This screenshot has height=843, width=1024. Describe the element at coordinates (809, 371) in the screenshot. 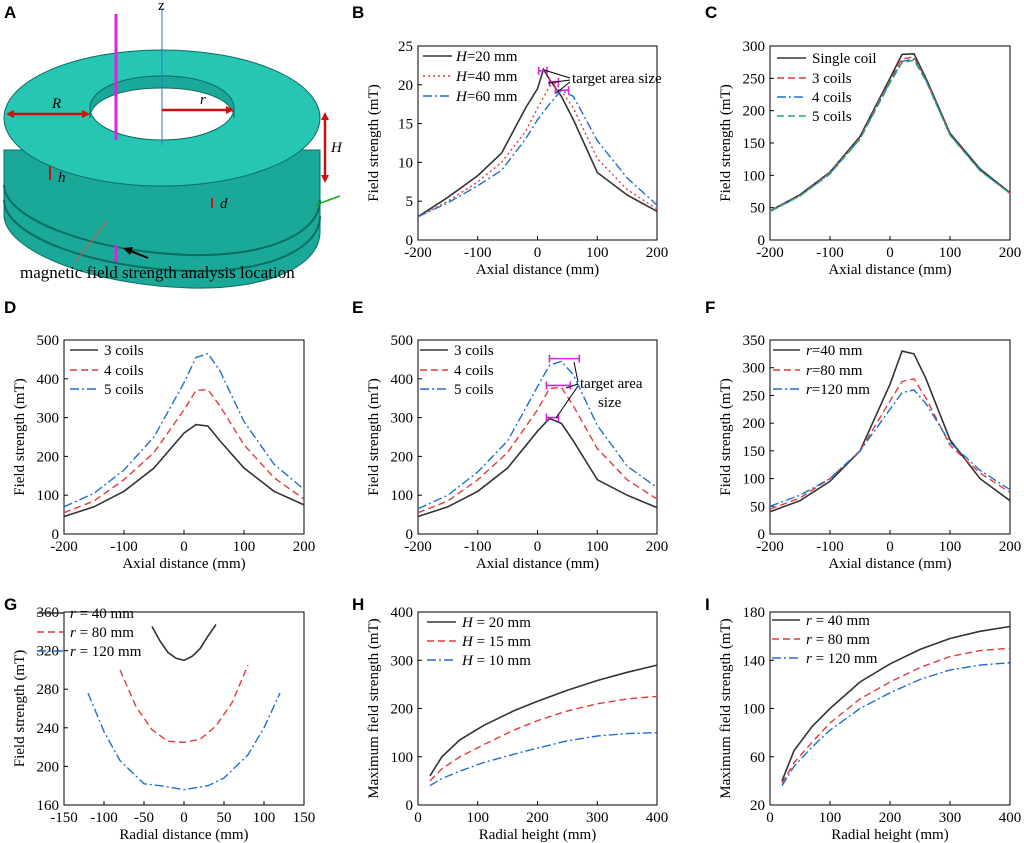

I see `legend-f-var-1: r` at that location.